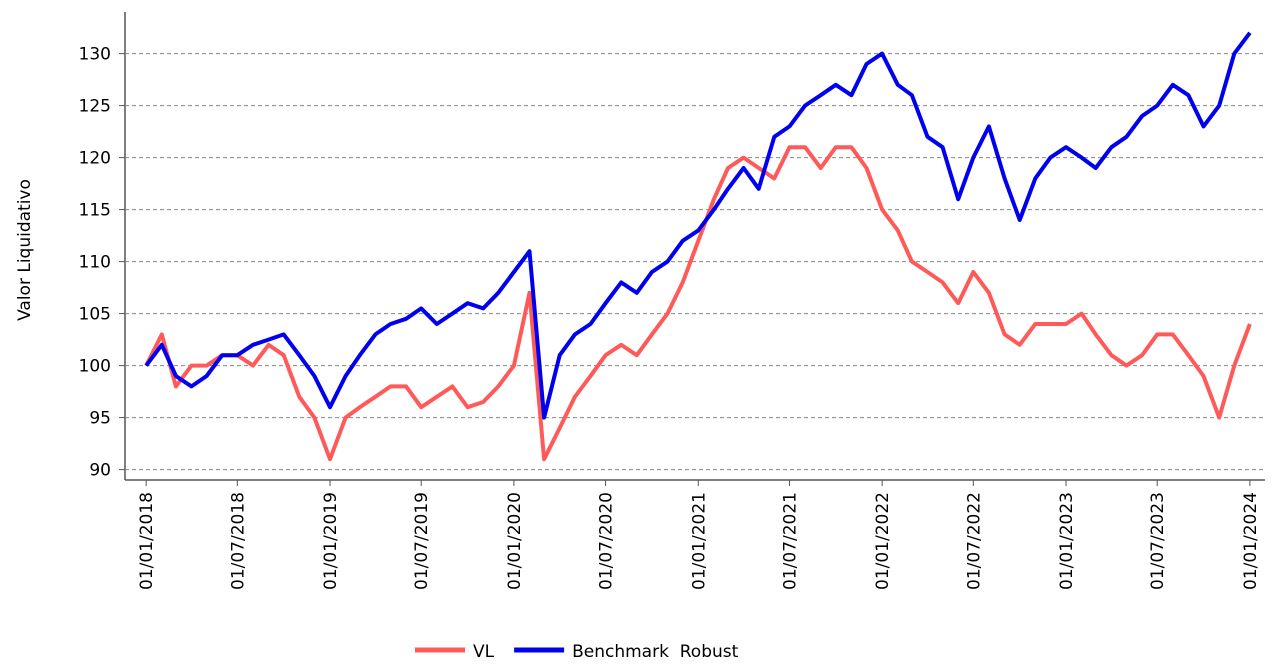 The width and height of the screenshot is (1276, 668). Describe the element at coordinates (95, 55) in the screenshot. I see `y-tick-label: 130` at that location.